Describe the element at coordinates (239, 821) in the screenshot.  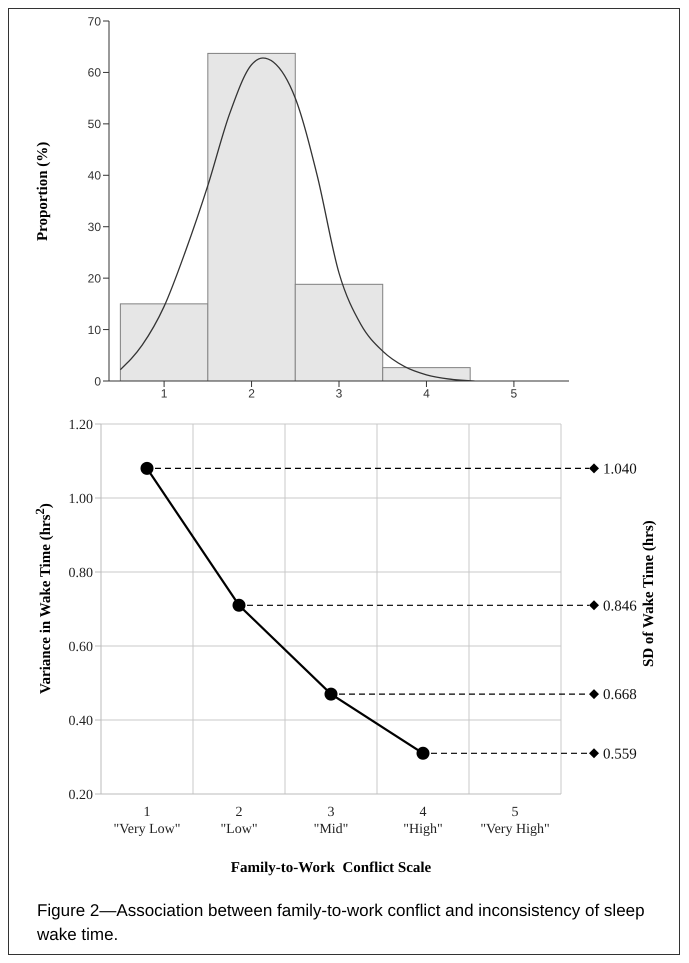
I see `x-tick-label: 2 "Low"` at that location.